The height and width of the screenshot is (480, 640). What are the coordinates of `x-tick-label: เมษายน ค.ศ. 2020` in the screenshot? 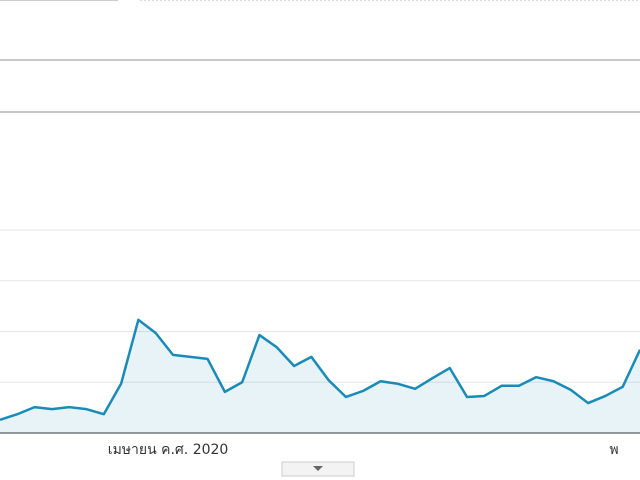 It's located at (168, 450).